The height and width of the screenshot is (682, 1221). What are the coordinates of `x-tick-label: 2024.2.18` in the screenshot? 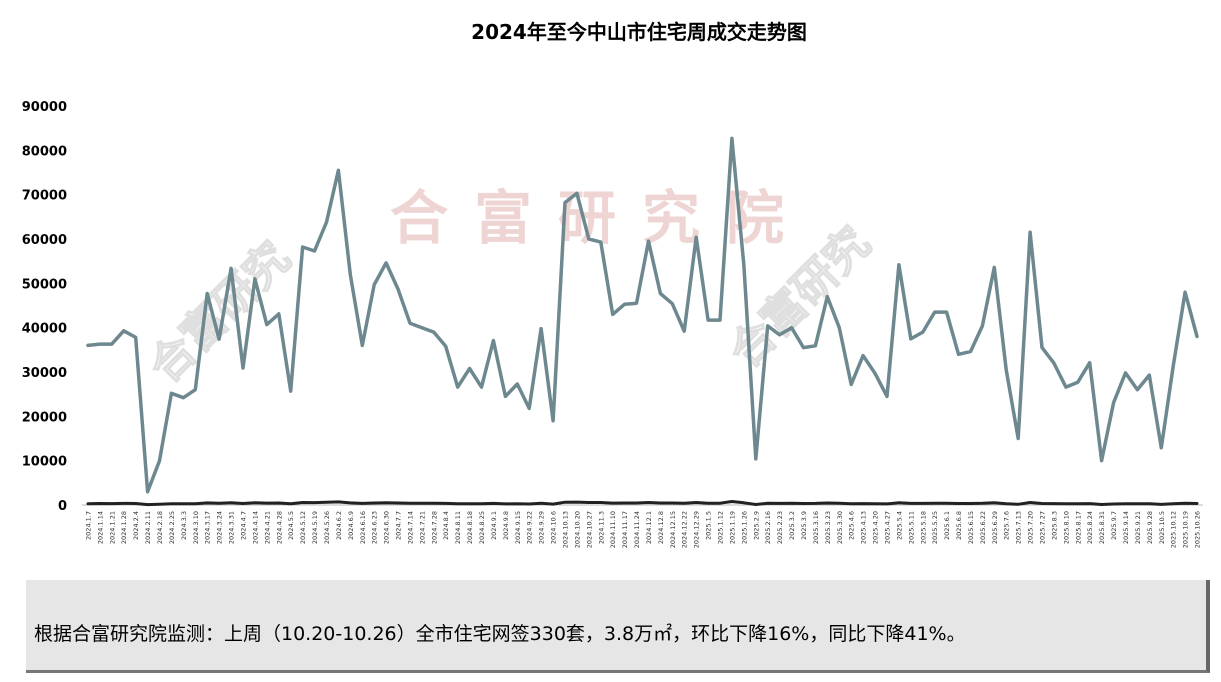 It's located at (160, 527).